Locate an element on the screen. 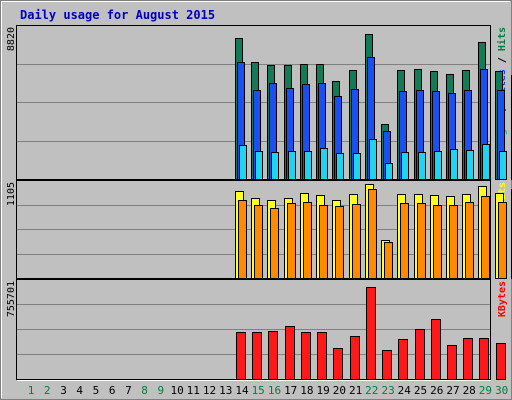  x-tick-label: 12 is located at coordinates (209, 390).